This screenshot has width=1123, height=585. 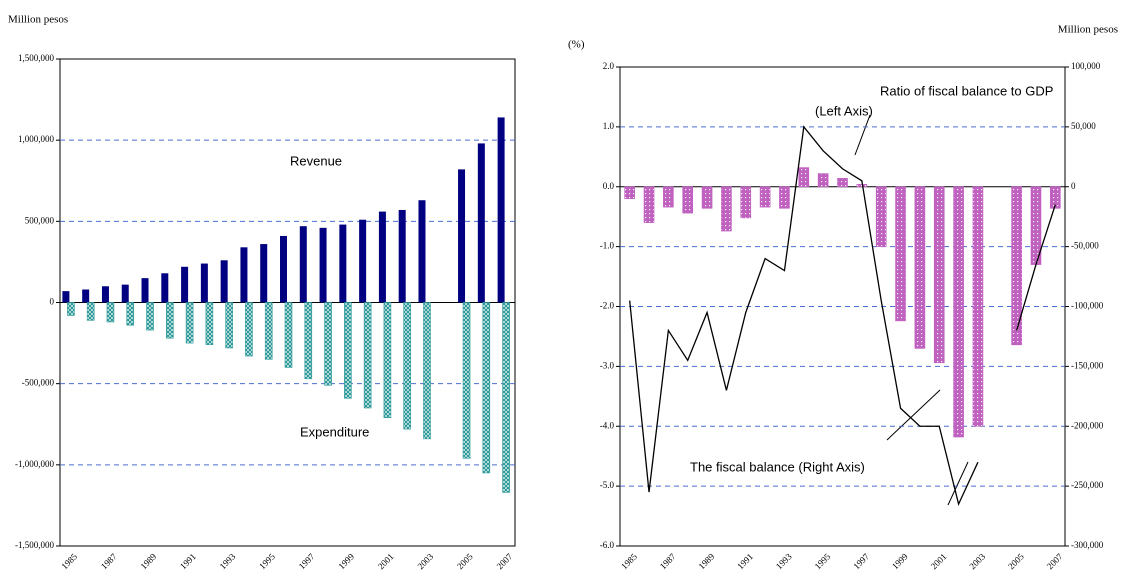 I want to click on y-tick-label: -1.0, so click(x=607, y=246).